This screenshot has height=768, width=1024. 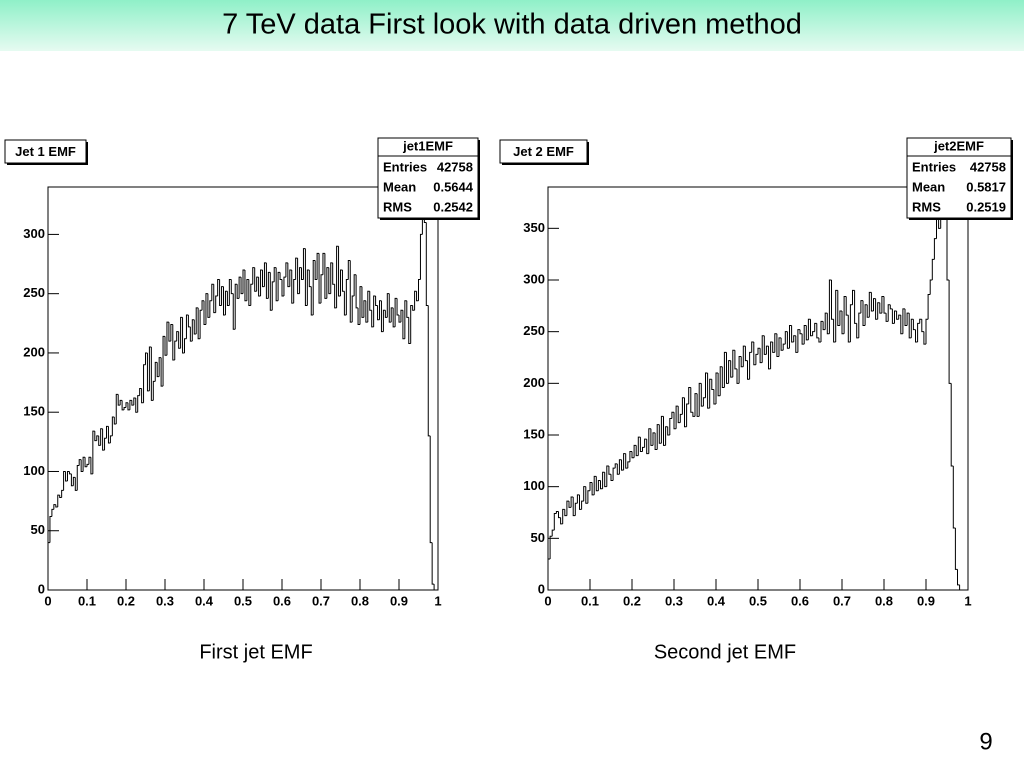 What do you see at coordinates (967, 600) in the screenshot?
I see `x-tick-label: 1` at bounding box center [967, 600].